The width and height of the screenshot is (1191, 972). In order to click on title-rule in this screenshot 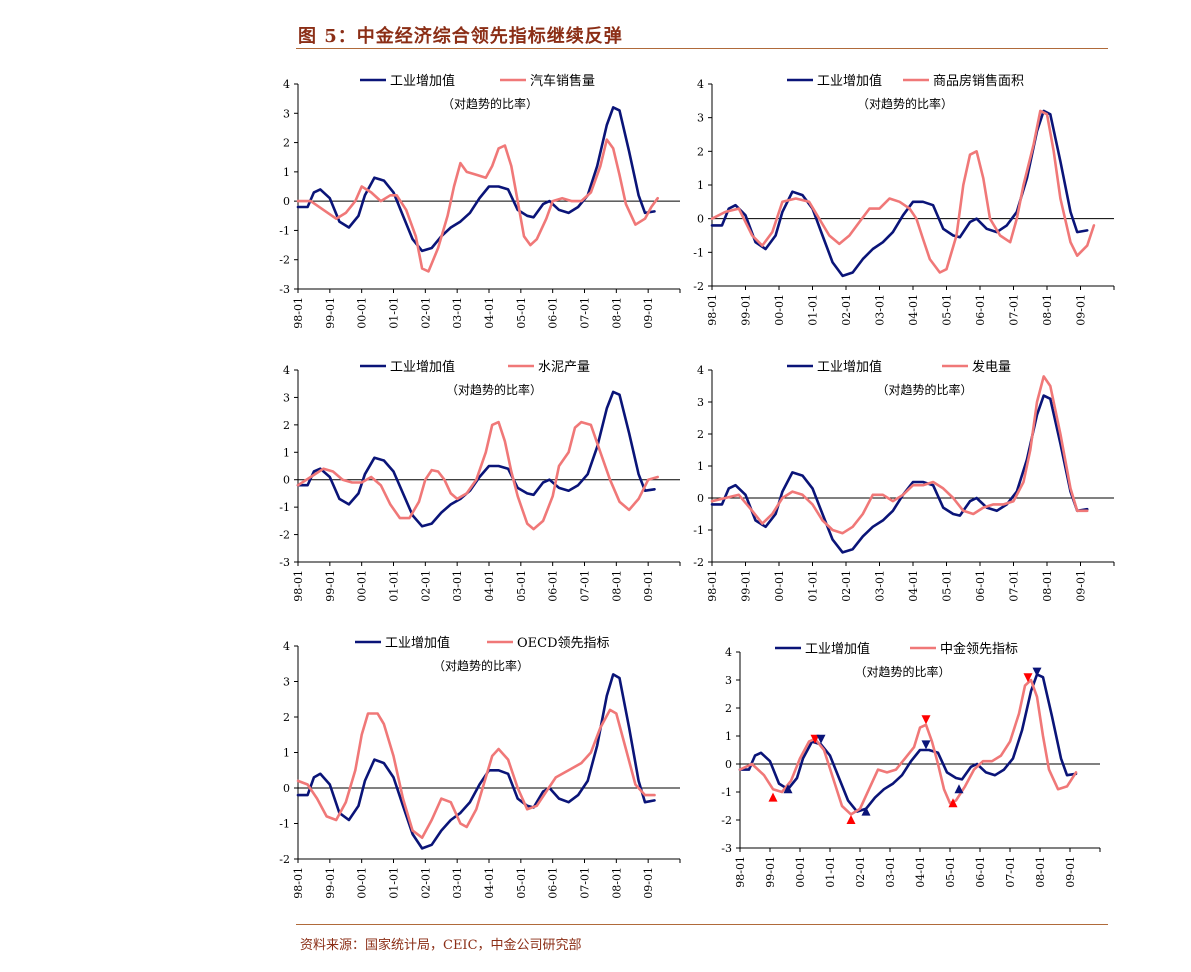, I will do `click(702, 48)`.